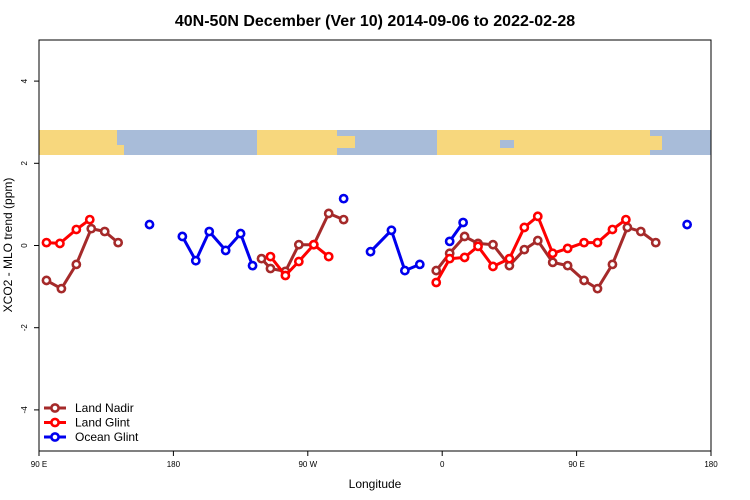  What do you see at coordinates (24, 163) in the screenshot?
I see `y-tick-label: 2` at bounding box center [24, 163].